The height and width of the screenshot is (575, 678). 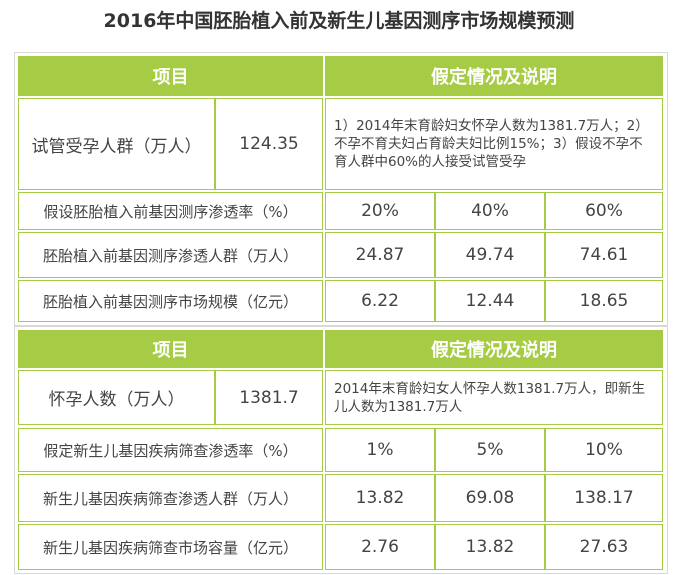 I want to click on cell-value: 124.35, so click(x=269, y=144).